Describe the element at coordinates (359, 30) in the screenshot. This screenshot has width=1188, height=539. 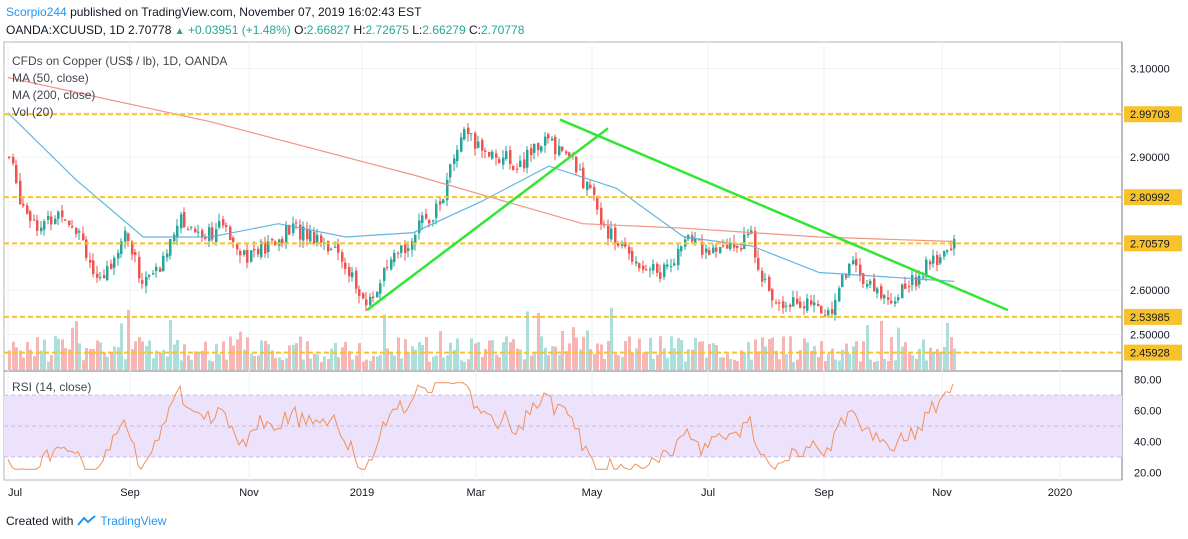
I see `high-label: H:` at that location.